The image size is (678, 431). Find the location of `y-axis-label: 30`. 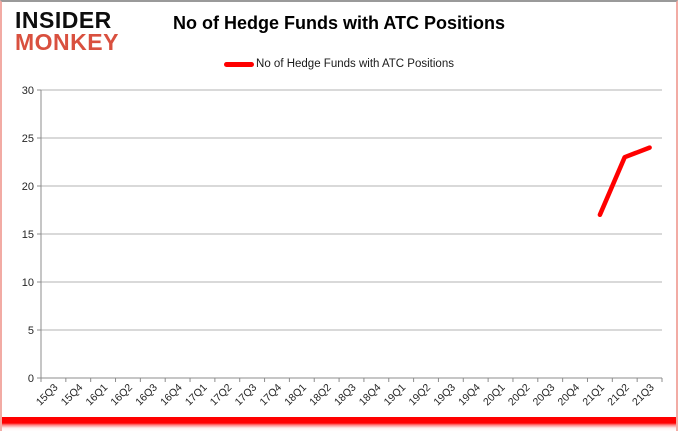

y-axis-label: 30 is located at coordinates (28, 91).